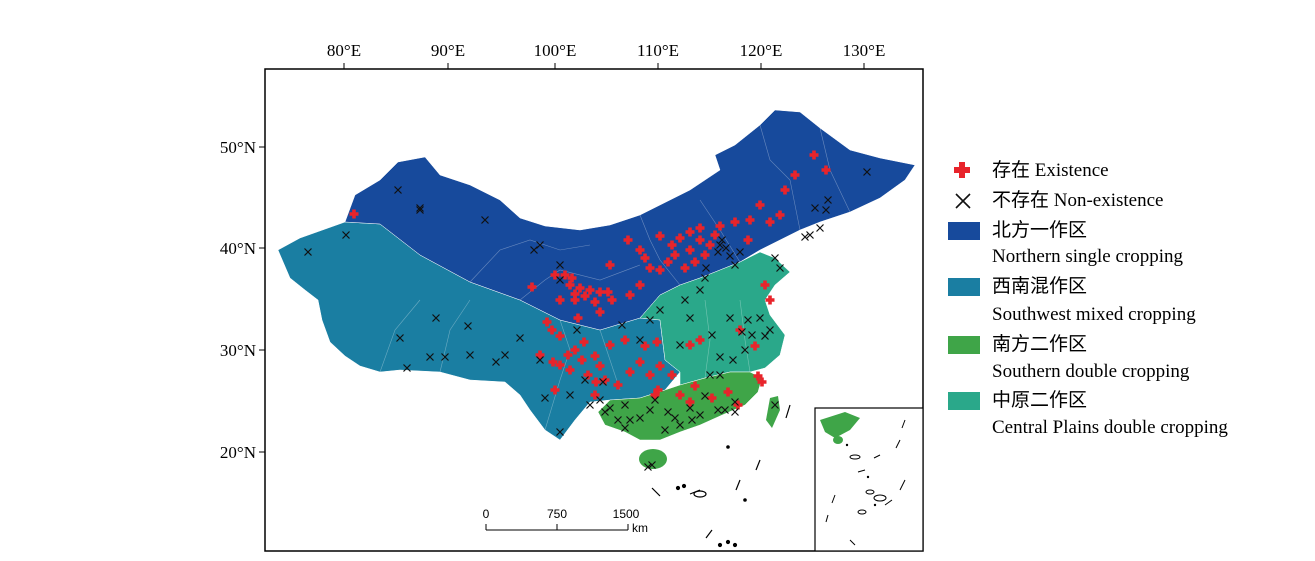 Image resolution: width=1315 pixels, height=561 pixels. I want to click on legend-zone-southwest-en: Southwest mixed cropping, so click(1094, 314).